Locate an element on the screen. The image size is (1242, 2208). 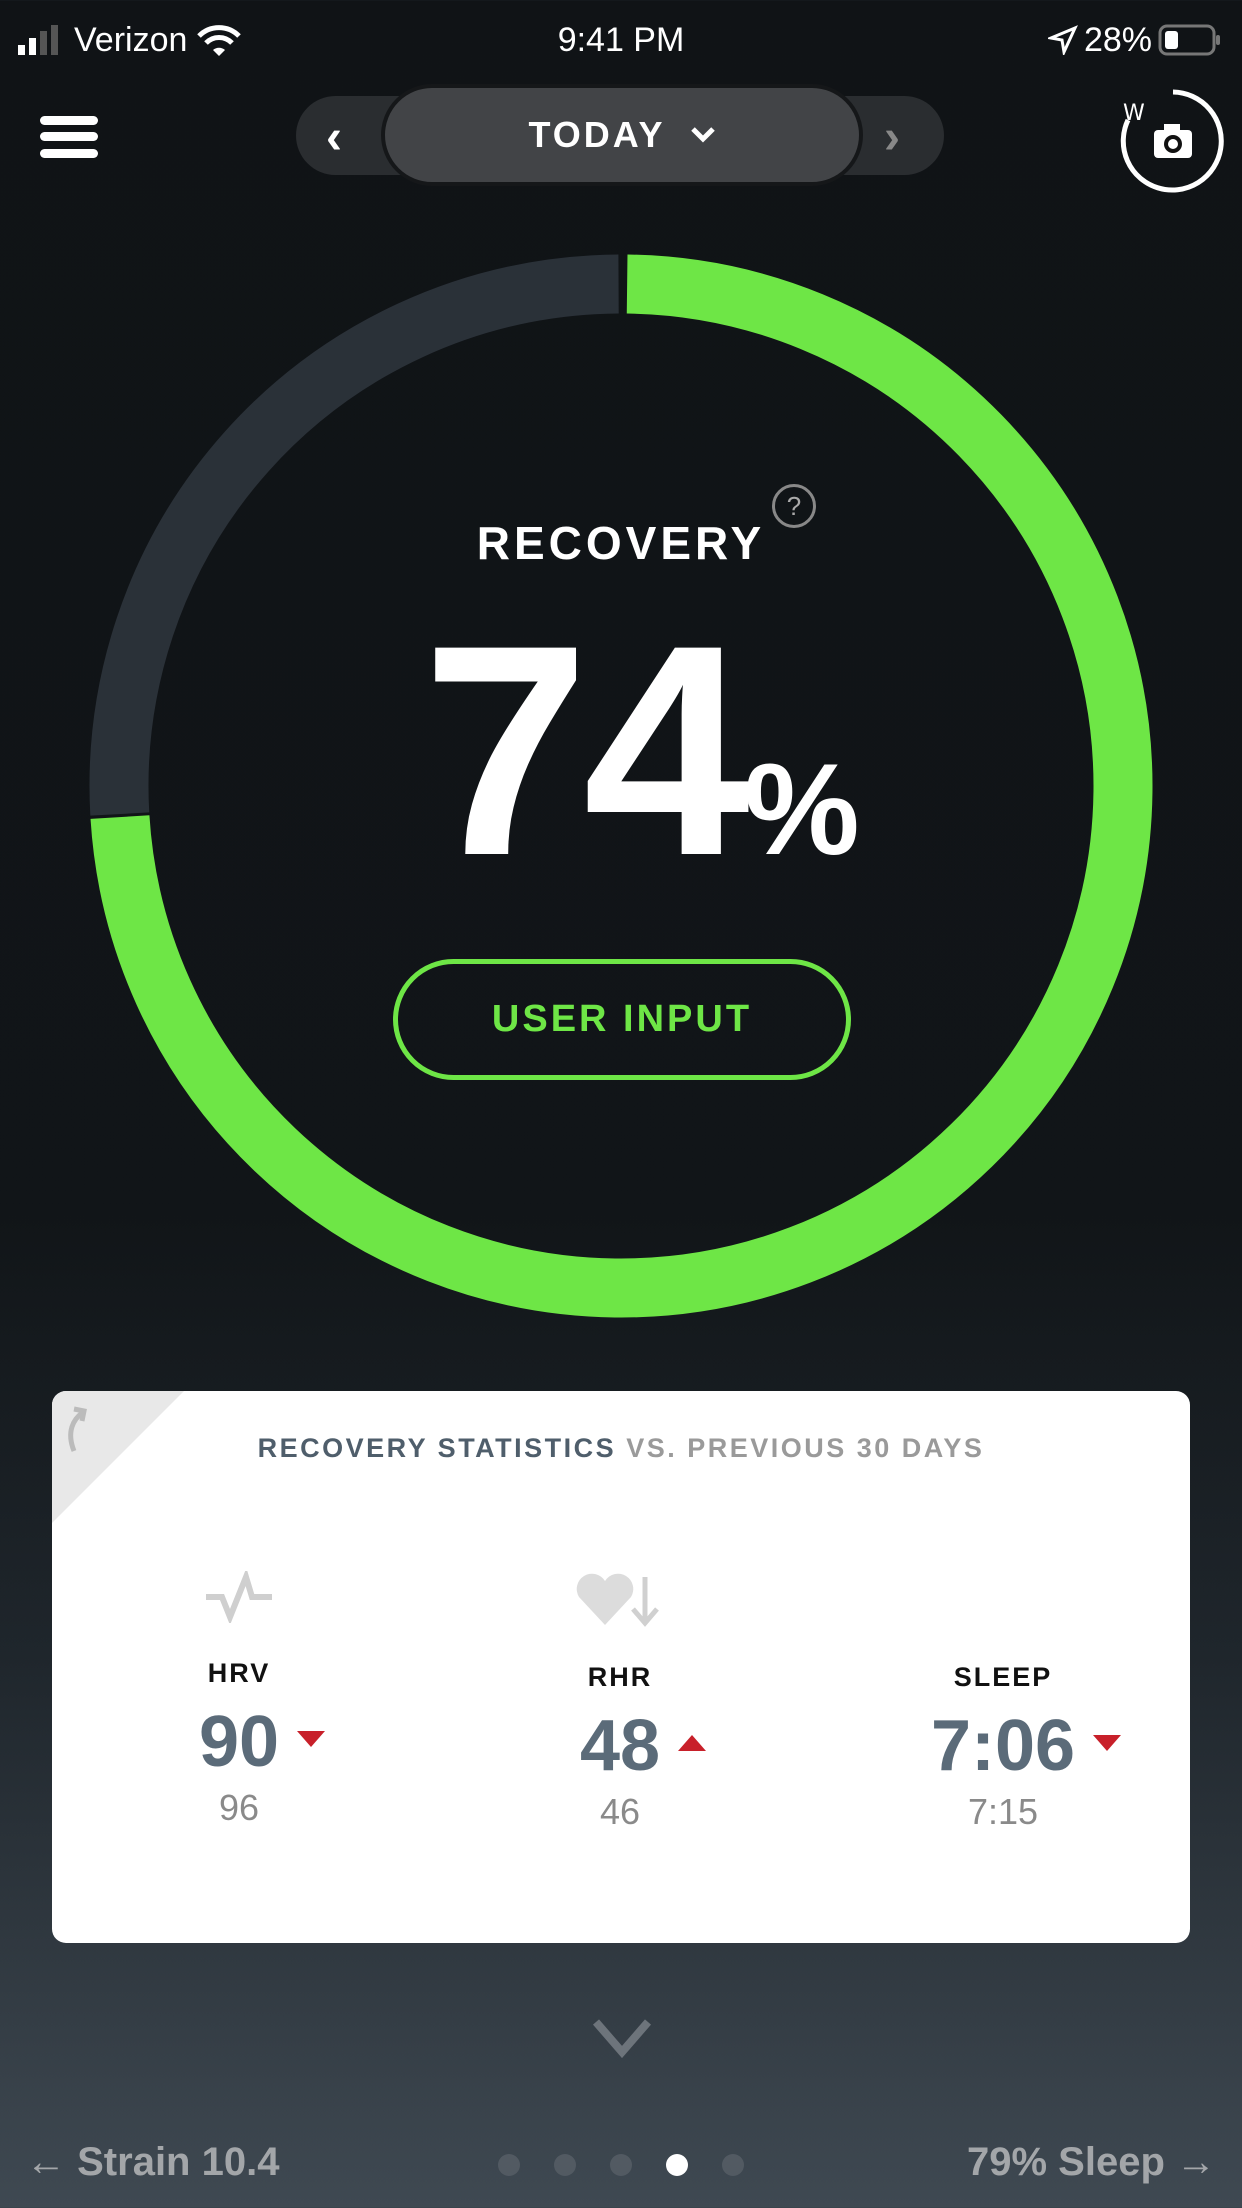
stats-title: RECOVERY STATISTICS VS. PREVIOUS 30 DAYS is located at coordinates (621, 1448).